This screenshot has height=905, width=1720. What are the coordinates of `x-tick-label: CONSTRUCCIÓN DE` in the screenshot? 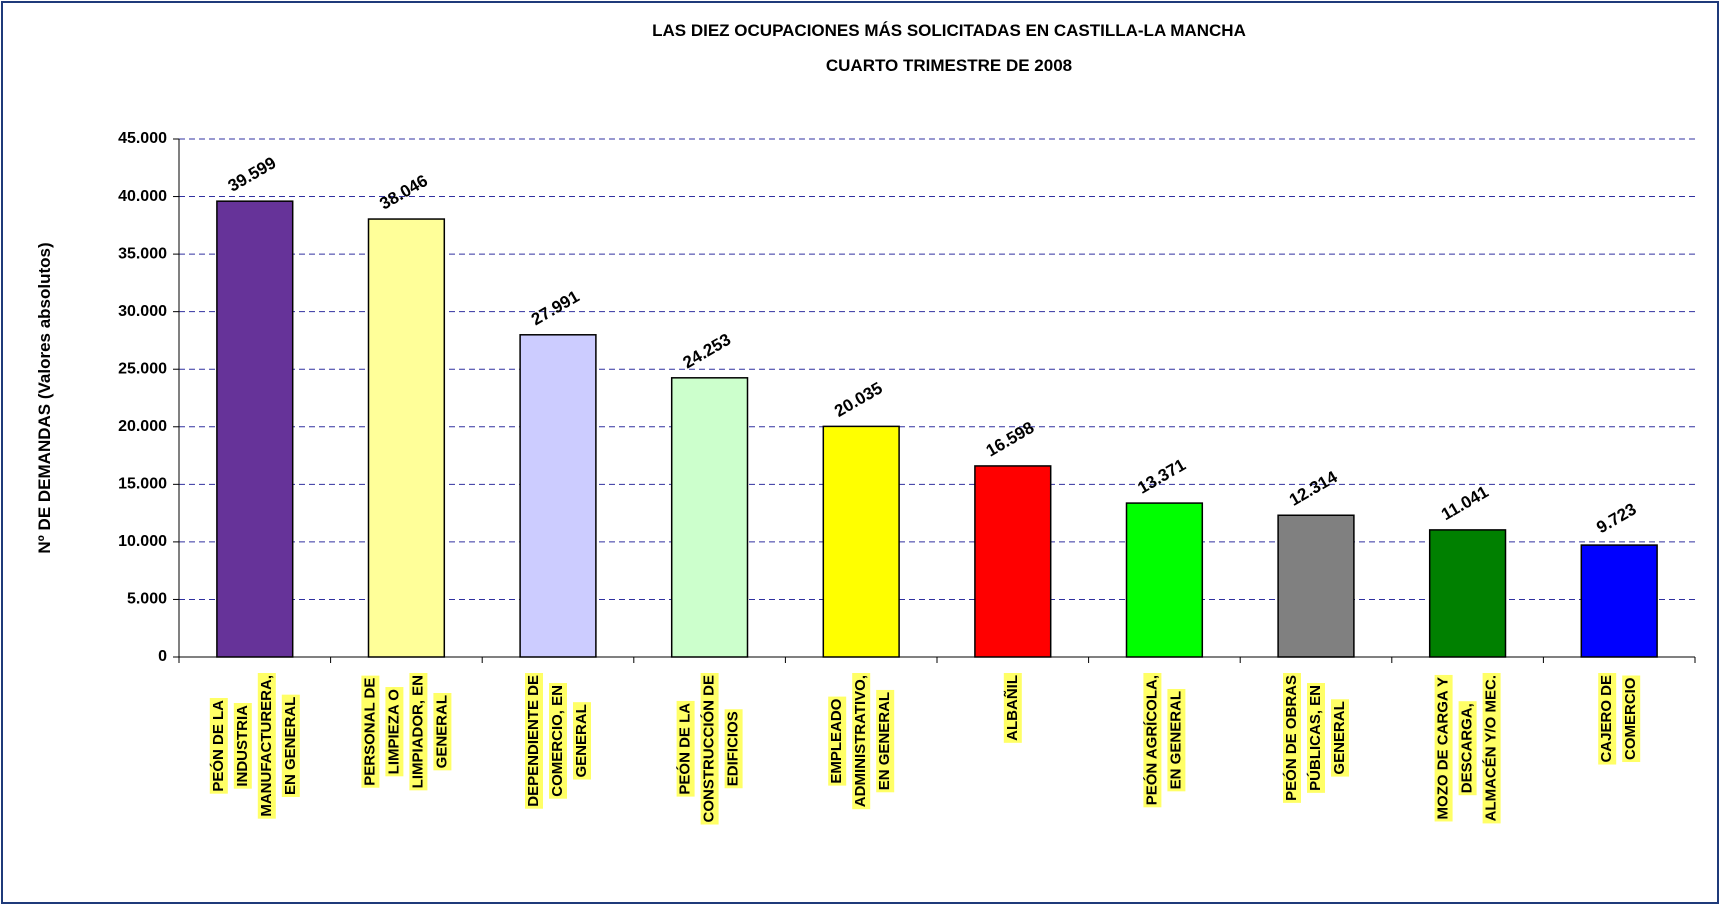 It's located at (709, 749).